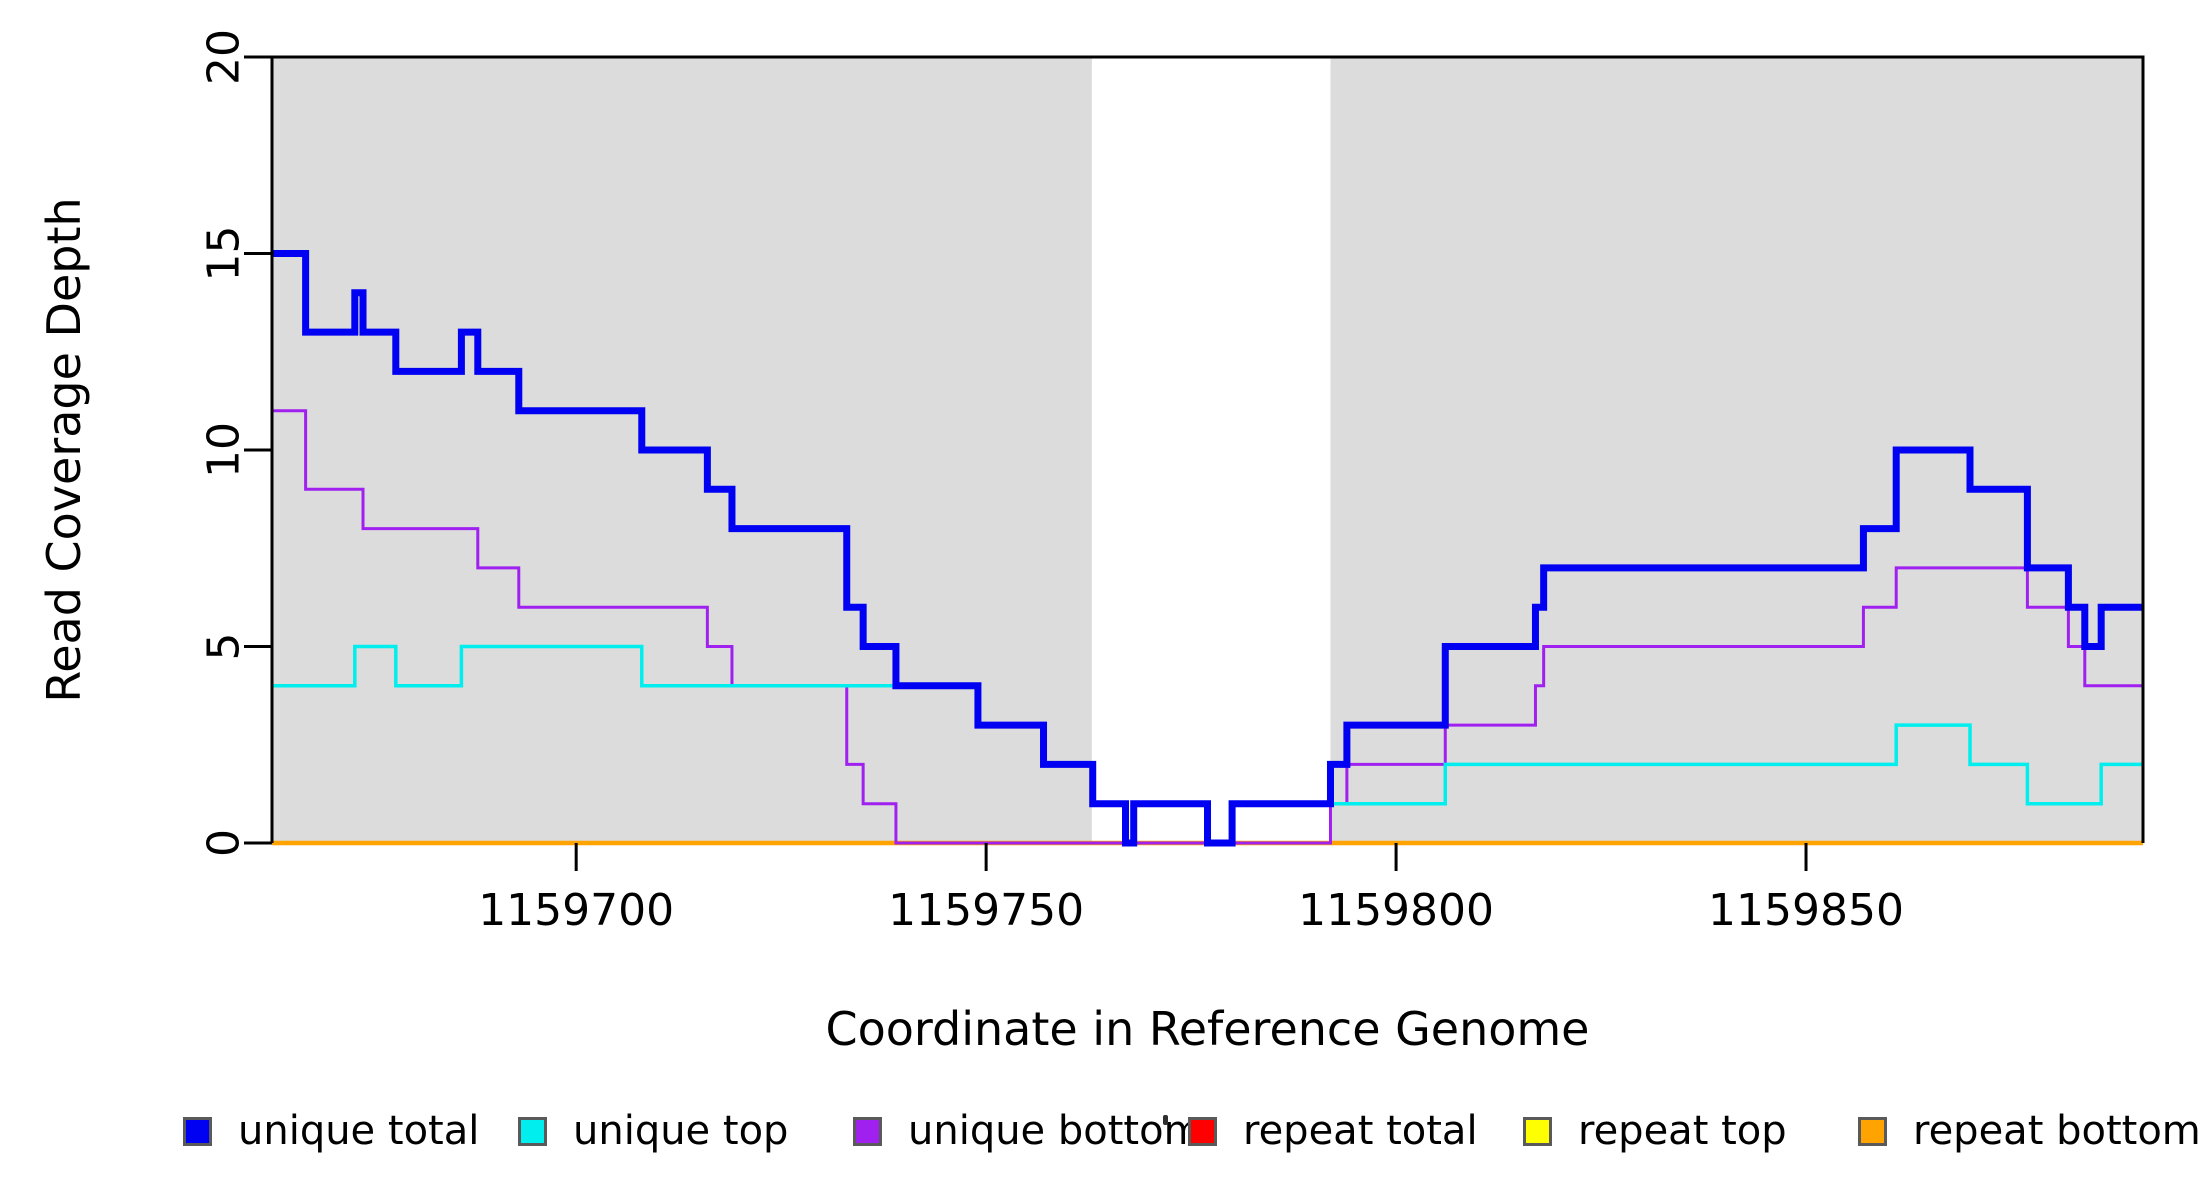 The width and height of the screenshot is (2200, 1200). What do you see at coordinates (681, 1131) in the screenshot?
I see `legend-label-unique-top: unique top` at bounding box center [681, 1131].